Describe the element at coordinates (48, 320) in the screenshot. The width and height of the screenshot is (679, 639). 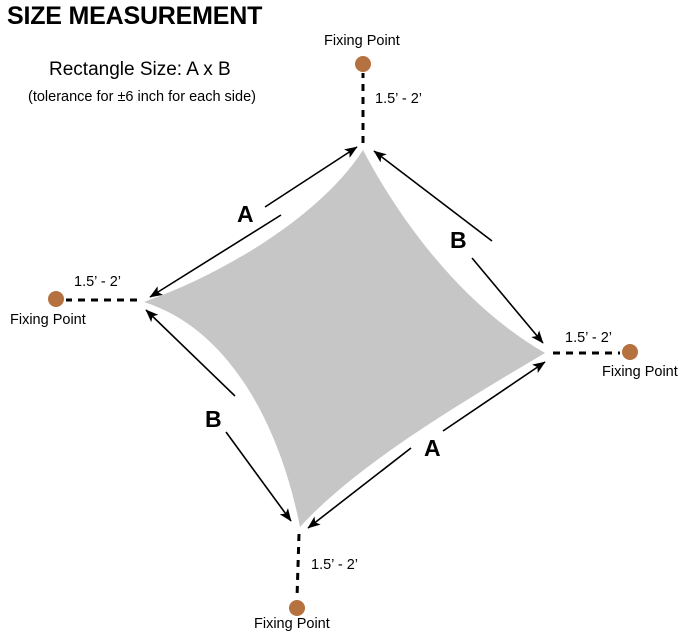
I see `fixing-point-label-left: Fixing Point` at that location.